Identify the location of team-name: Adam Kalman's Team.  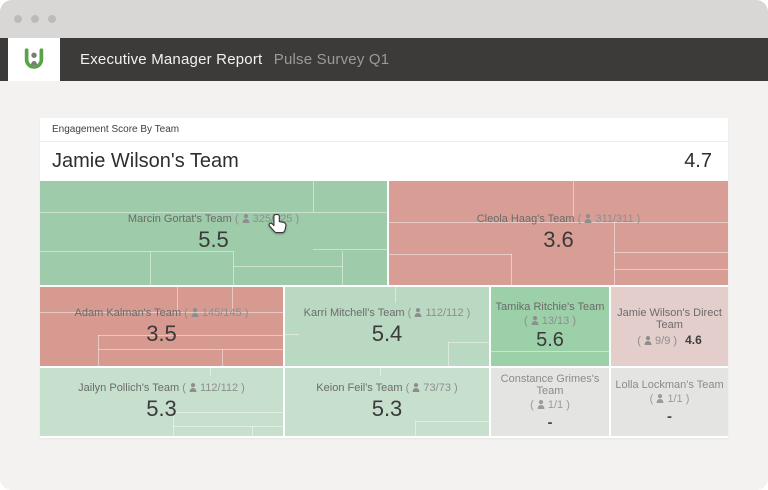
(128, 312).